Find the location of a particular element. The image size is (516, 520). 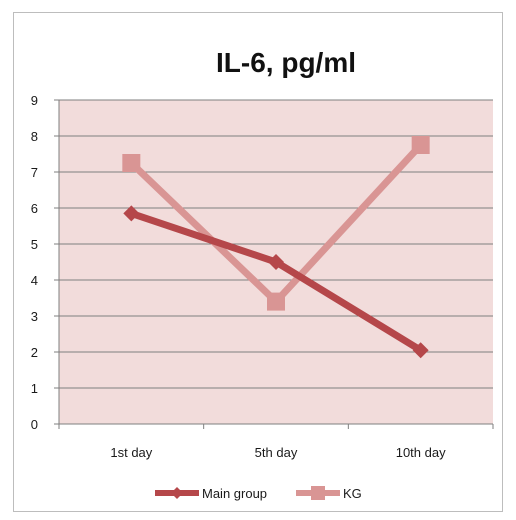

legend: Main group KG is located at coordinates (258, 493).